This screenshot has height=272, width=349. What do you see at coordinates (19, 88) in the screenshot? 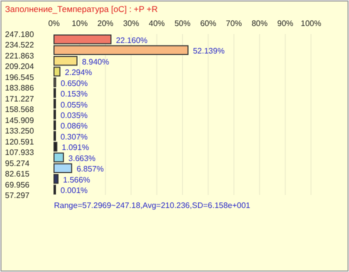
I see `y-tick-label: 183.886` at bounding box center [19, 88].